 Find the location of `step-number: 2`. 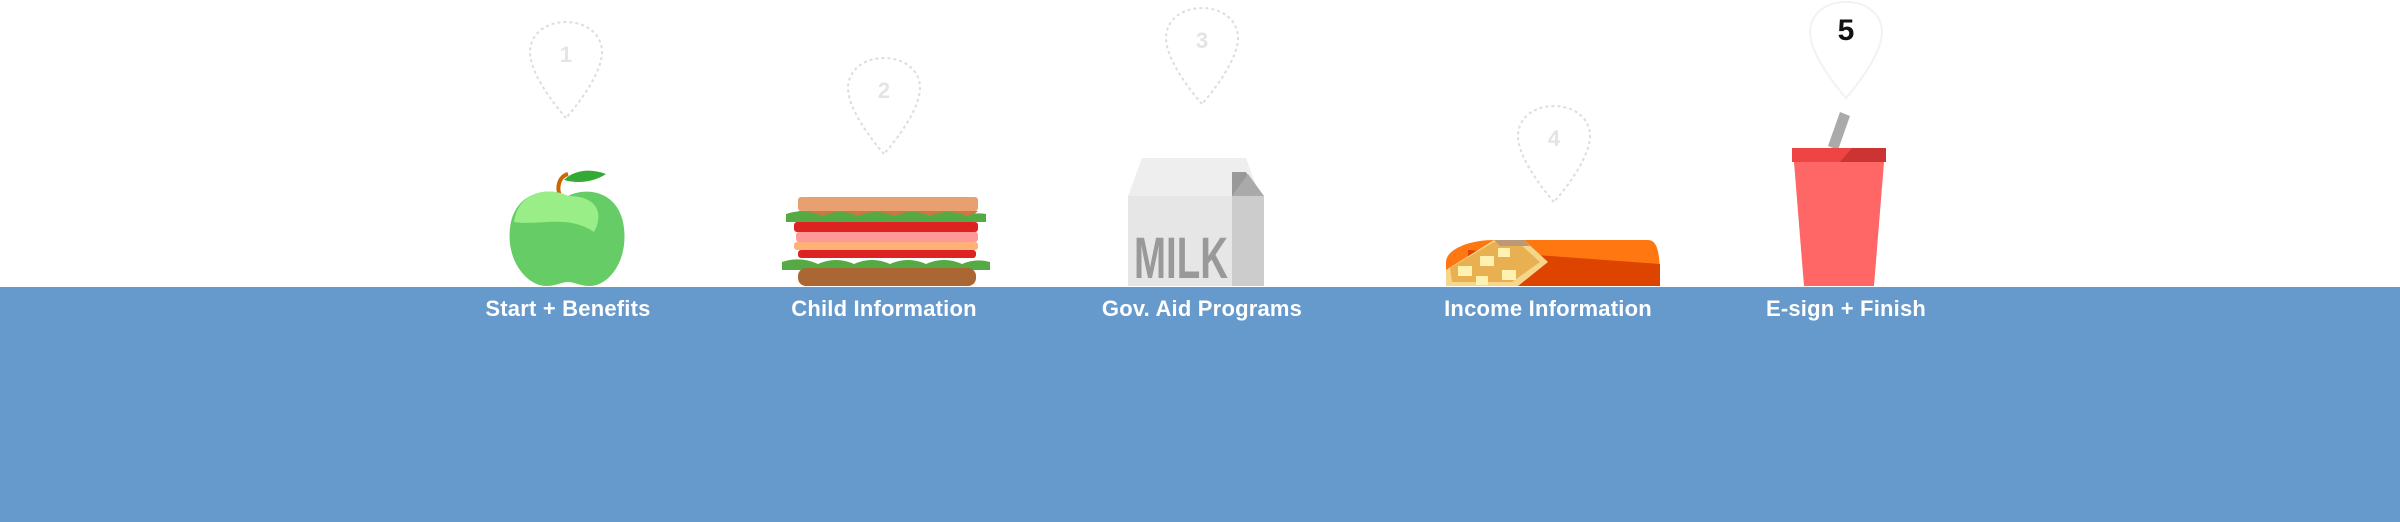

step-number: 2 is located at coordinates (884, 90).